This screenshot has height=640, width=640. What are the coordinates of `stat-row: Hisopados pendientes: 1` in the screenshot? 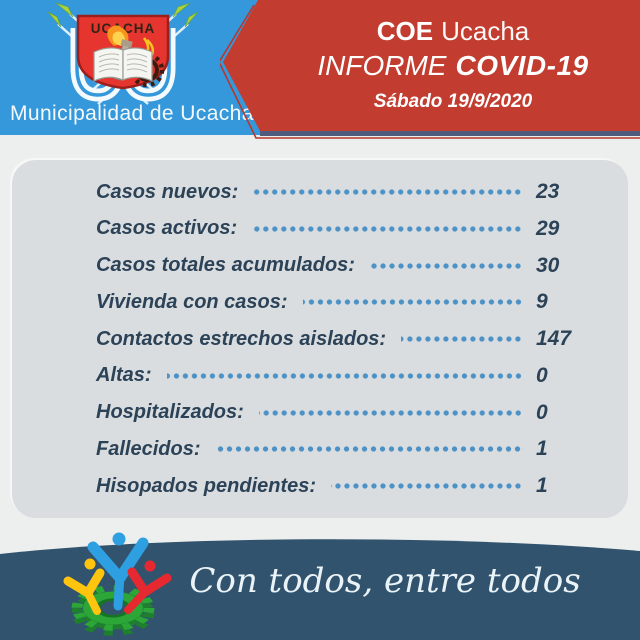 It's located at (340, 486).